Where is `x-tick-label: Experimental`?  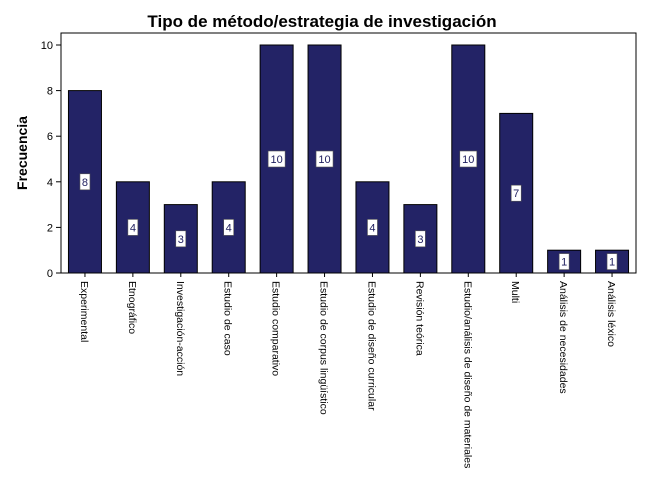 x-tick-label: Experimental is located at coordinates (84, 311).